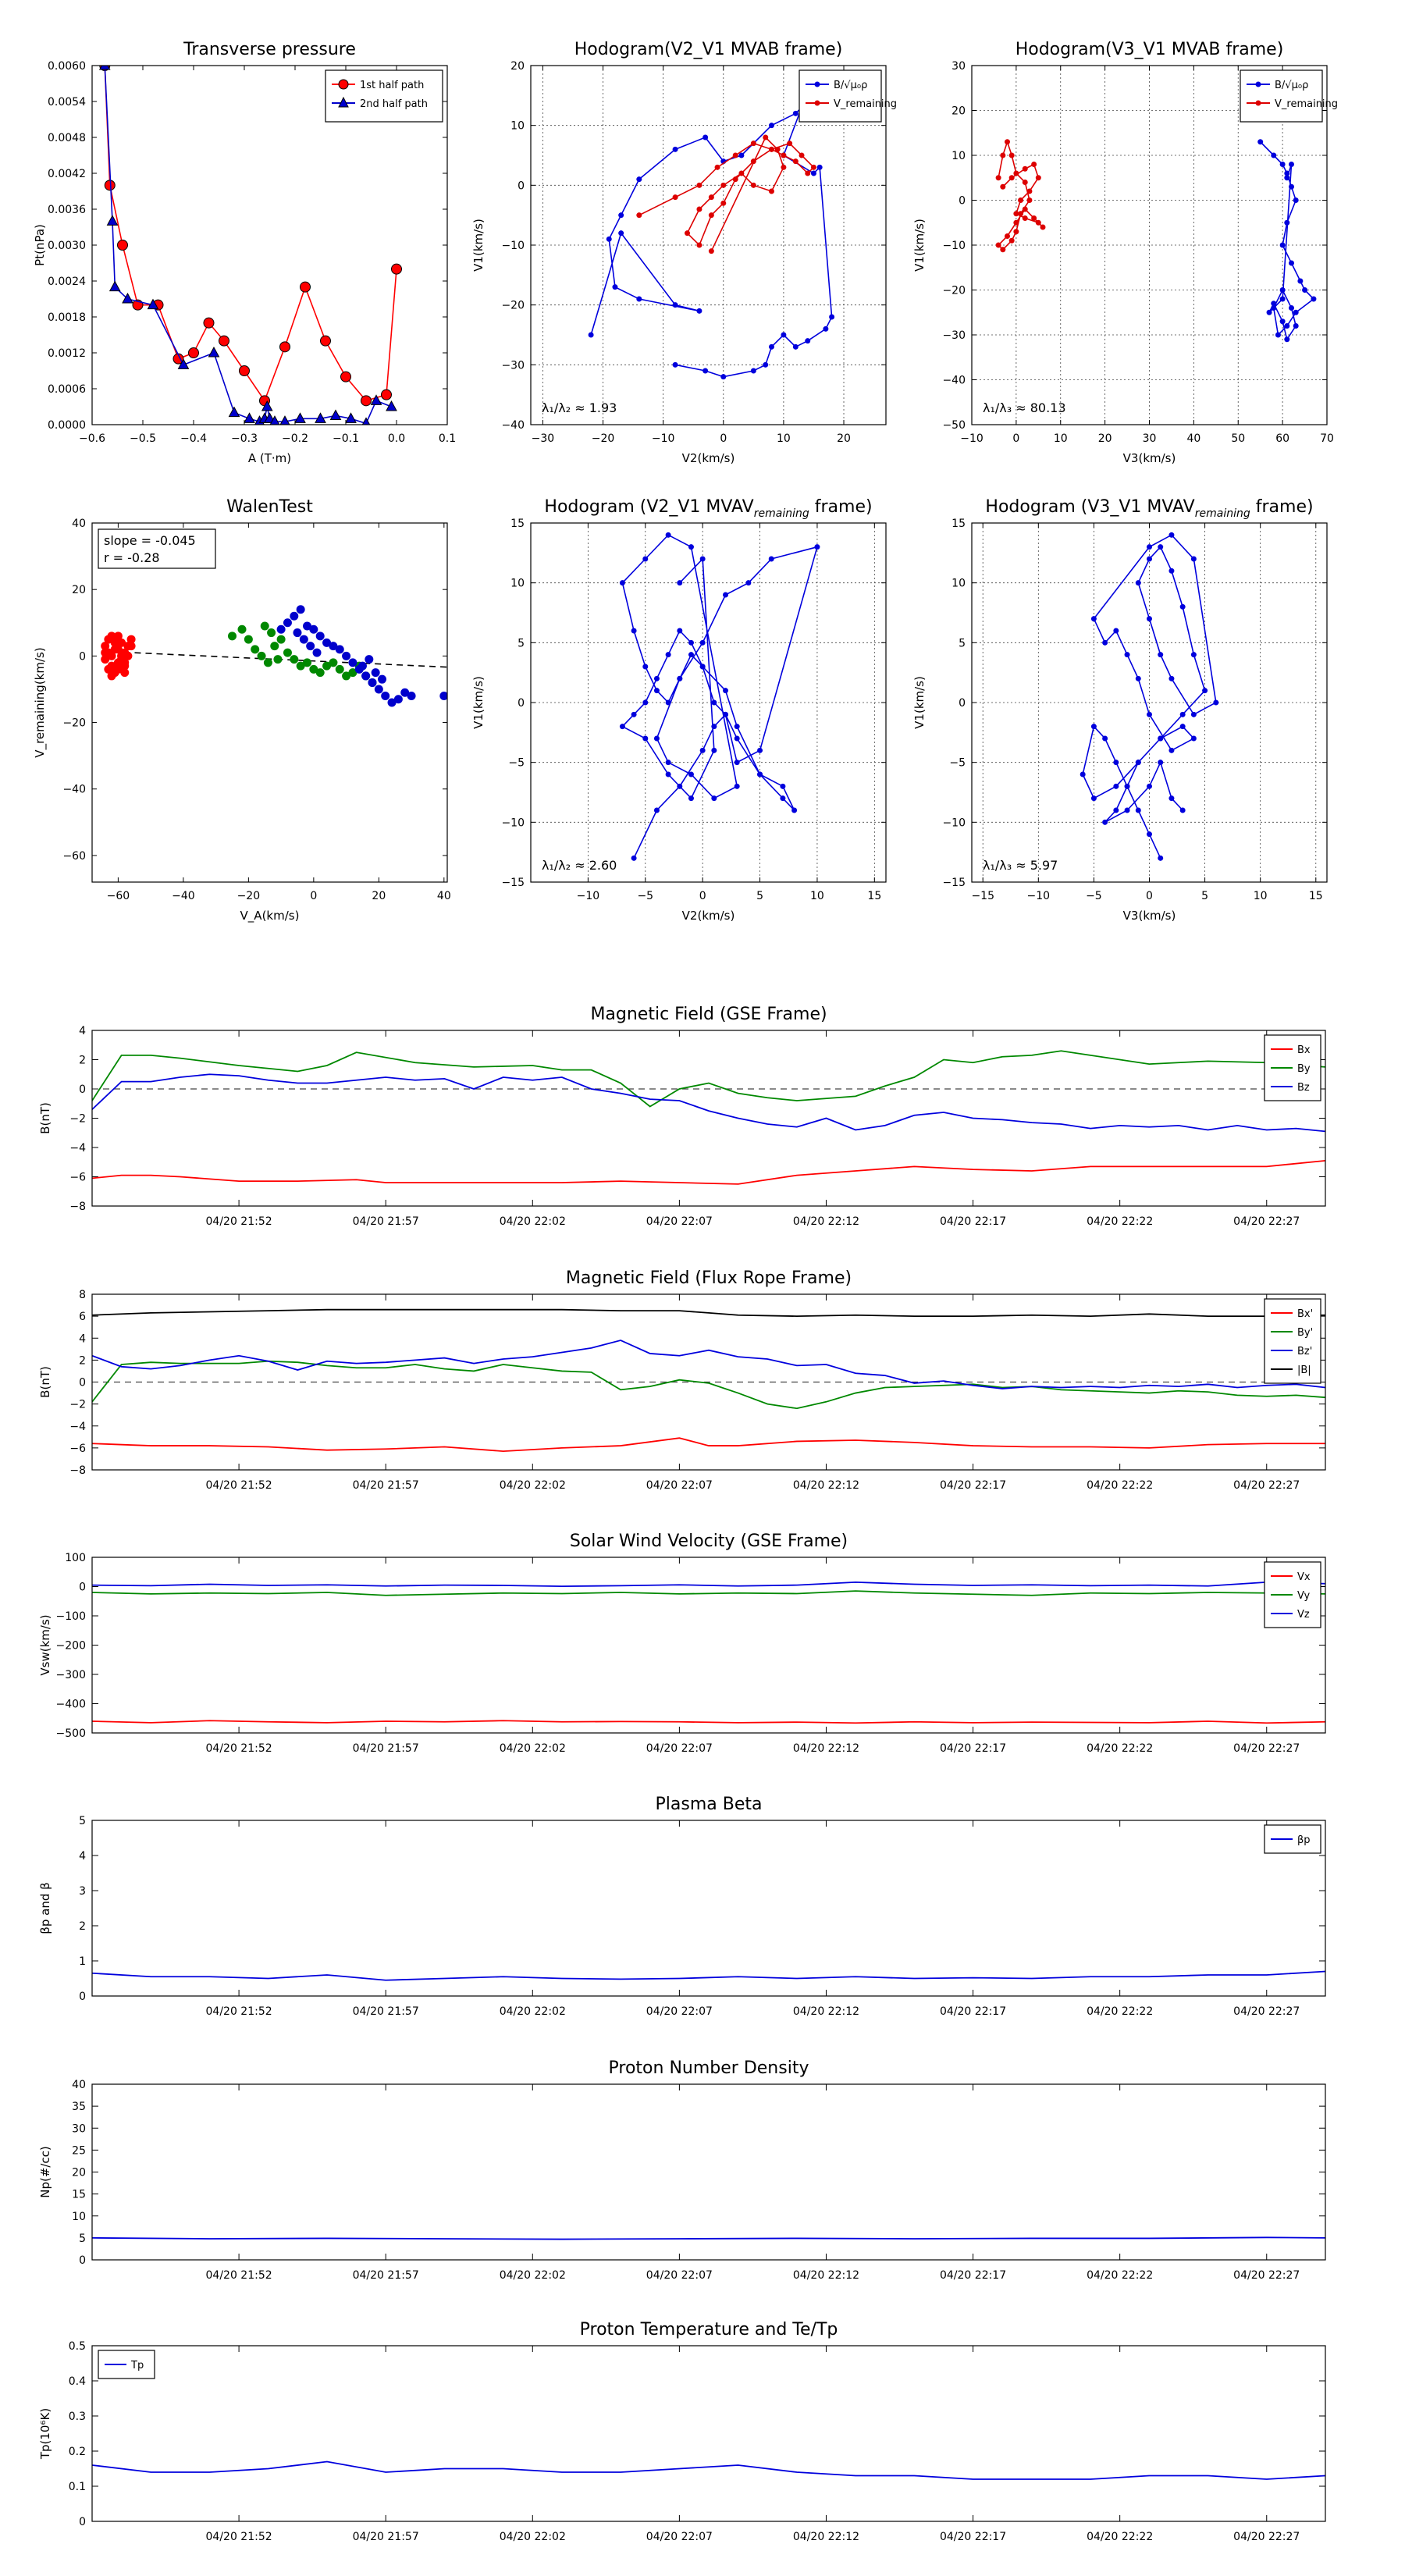 The image size is (1405, 2576). I want to click on y-tick-label: −6, so click(77, 1178).